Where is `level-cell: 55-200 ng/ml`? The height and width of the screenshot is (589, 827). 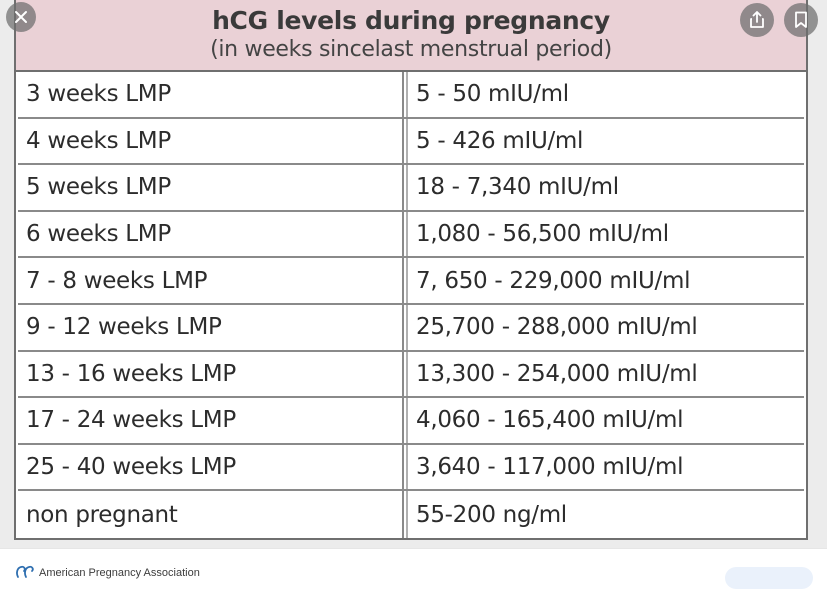
level-cell: 55-200 ng/ml is located at coordinates (605, 514).